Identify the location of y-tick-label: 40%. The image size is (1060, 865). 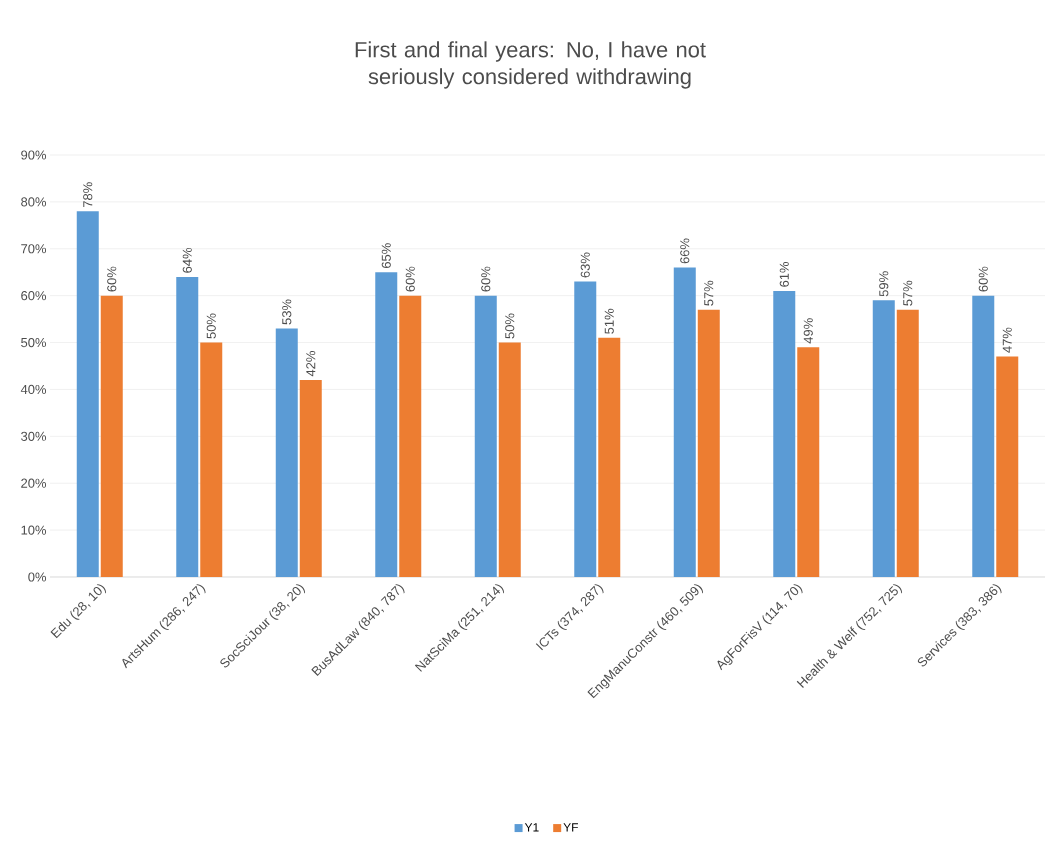
(33, 389).